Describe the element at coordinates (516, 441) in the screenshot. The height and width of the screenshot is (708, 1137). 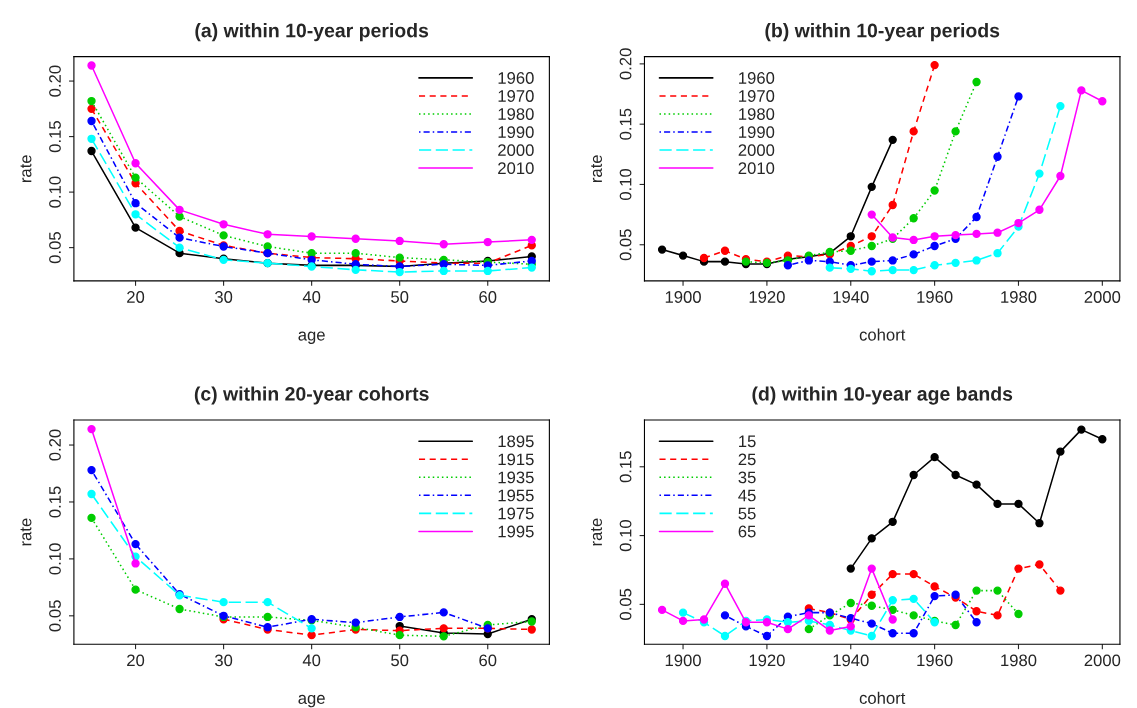
I see `legend-label: 1895` at that location.